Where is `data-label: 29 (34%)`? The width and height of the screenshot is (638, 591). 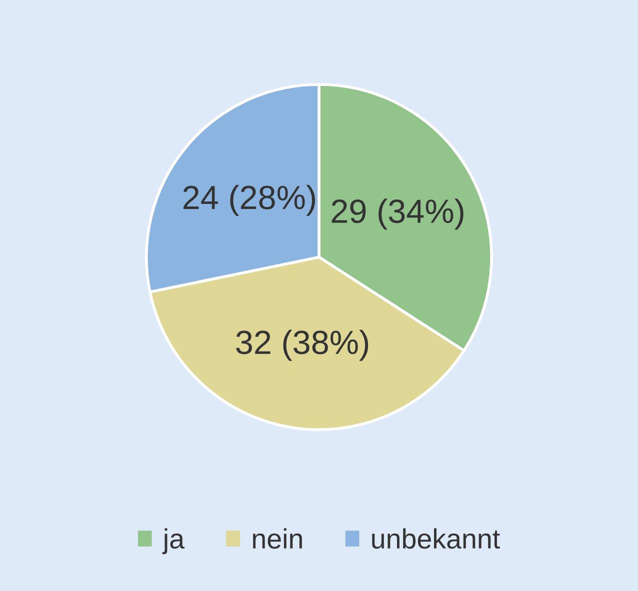
data-label: 29 (34%) is located at coordinates (398, 214).